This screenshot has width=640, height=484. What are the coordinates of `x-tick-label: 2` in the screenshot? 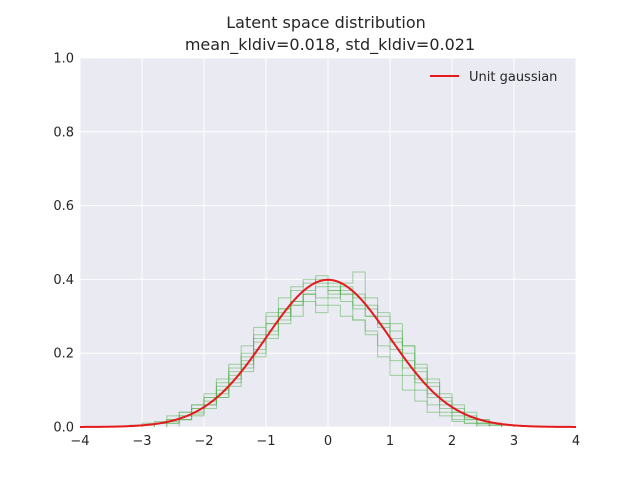 It's located at (452, 441).